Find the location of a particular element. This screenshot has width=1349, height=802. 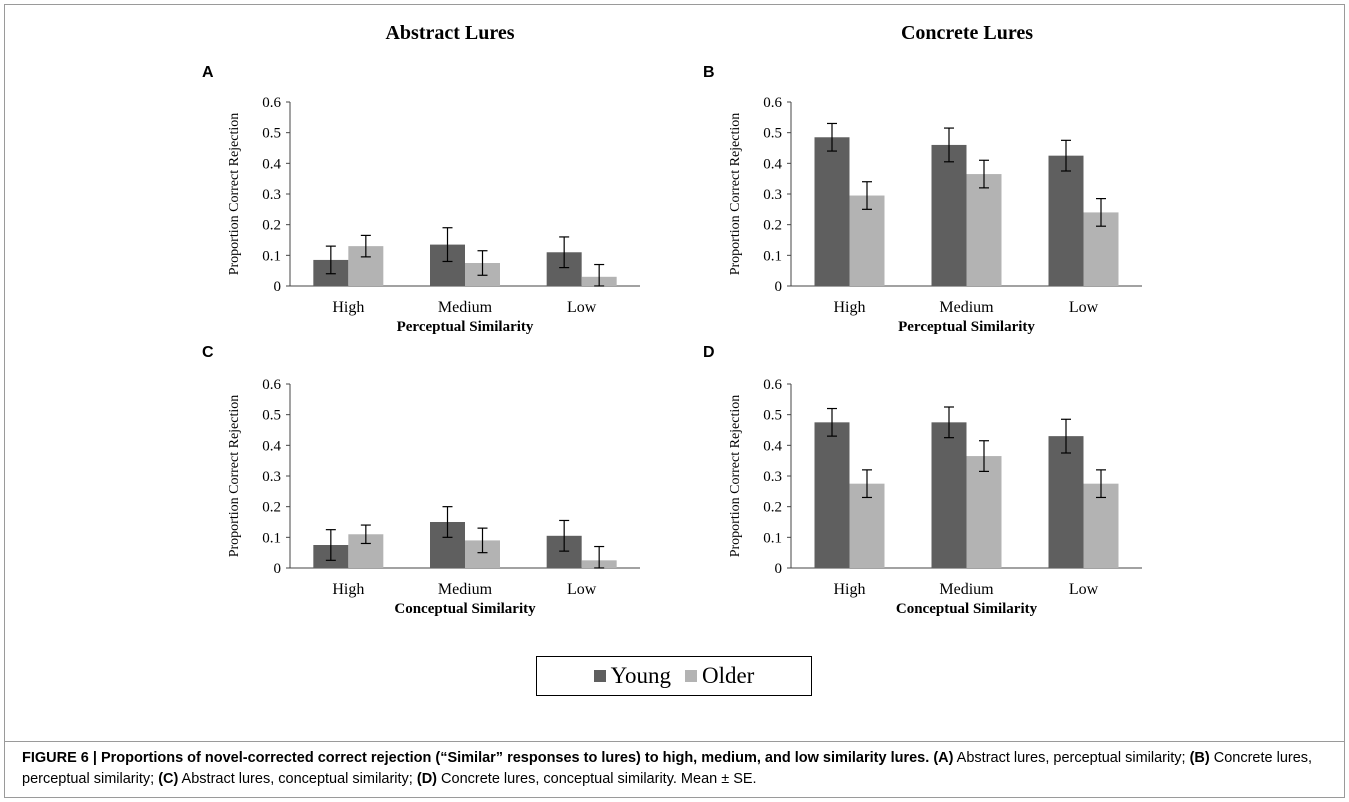

caption-label-d: (D) is located at coordinates (427, 779).